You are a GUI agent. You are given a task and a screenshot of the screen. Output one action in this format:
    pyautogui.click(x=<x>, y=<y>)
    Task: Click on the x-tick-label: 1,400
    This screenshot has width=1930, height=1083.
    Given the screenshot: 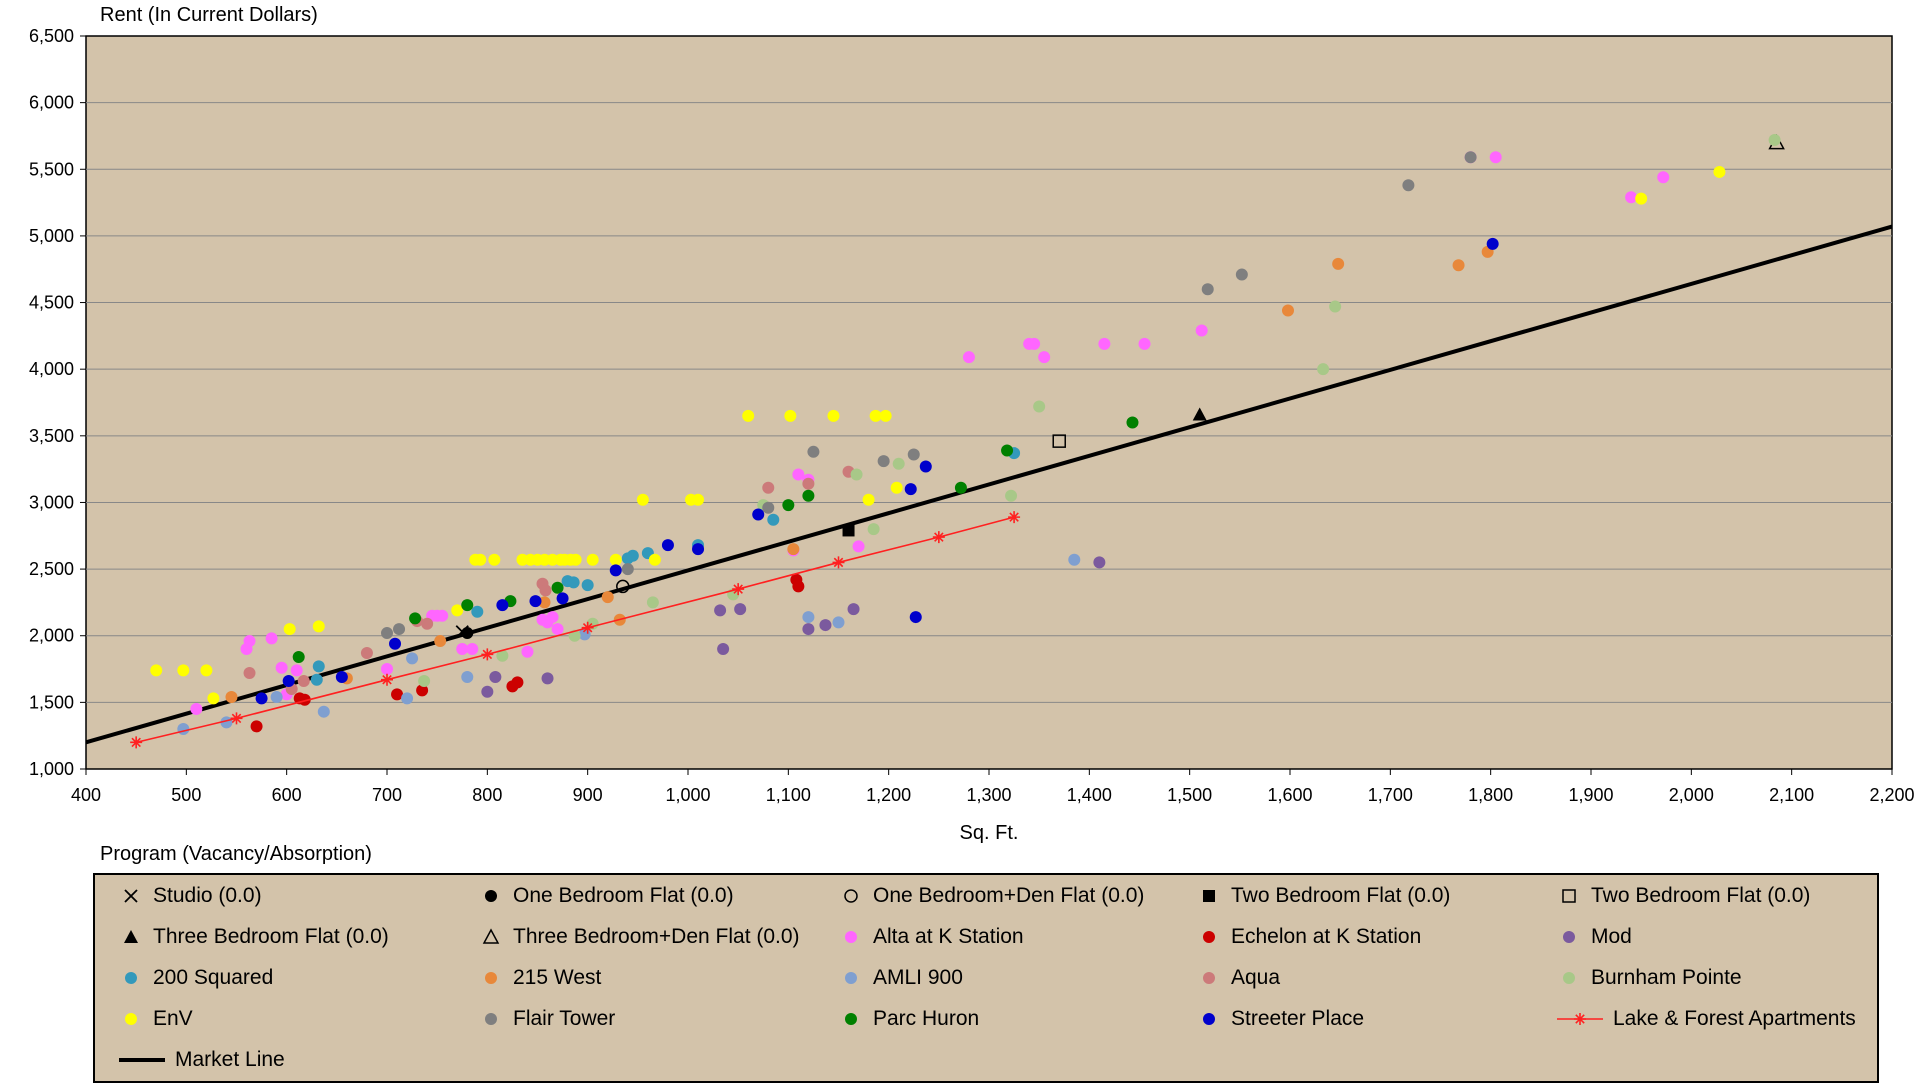 What is the action you would take?
    pyautogui.click(x=1089, y=795)
    